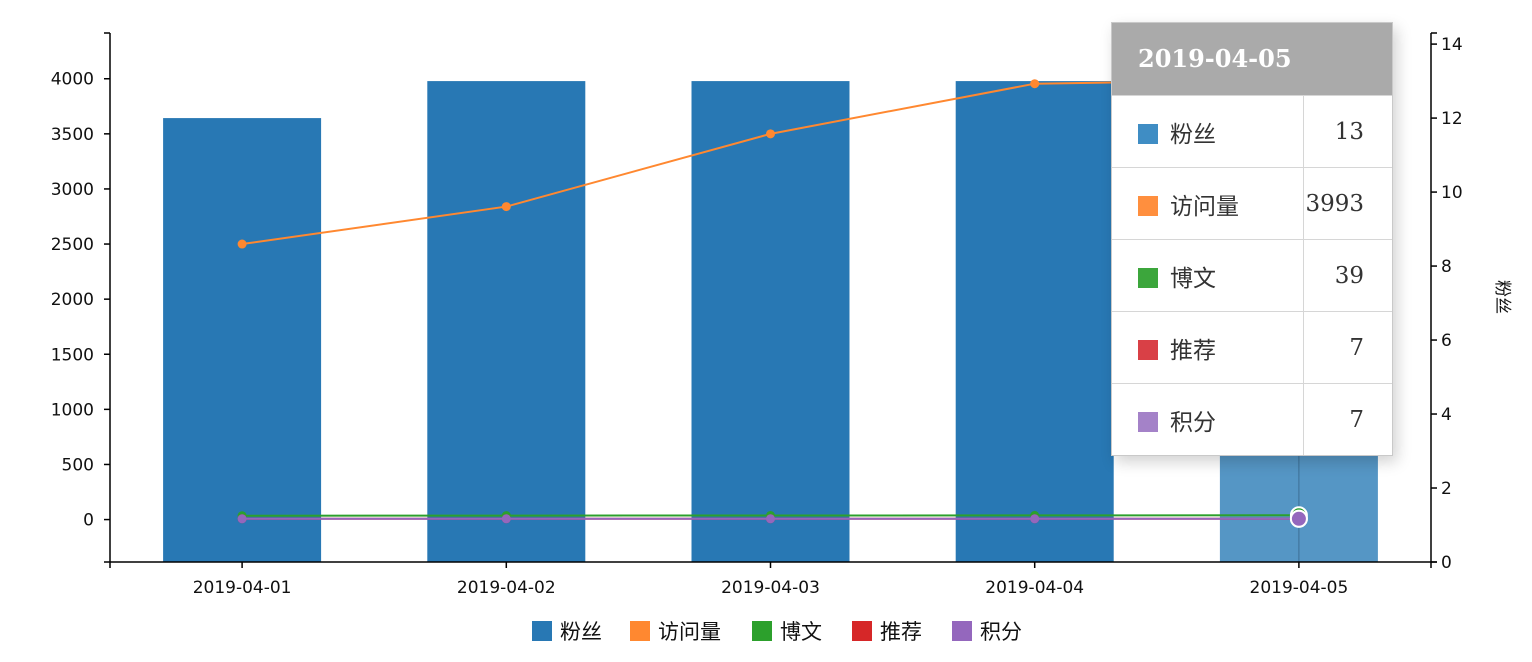 Image resolution: width=1532 pixels, height=662 pixels. Describe the element at coordinates (801, 632) in the screenshot. I see `legend-label: 博文` at that location.